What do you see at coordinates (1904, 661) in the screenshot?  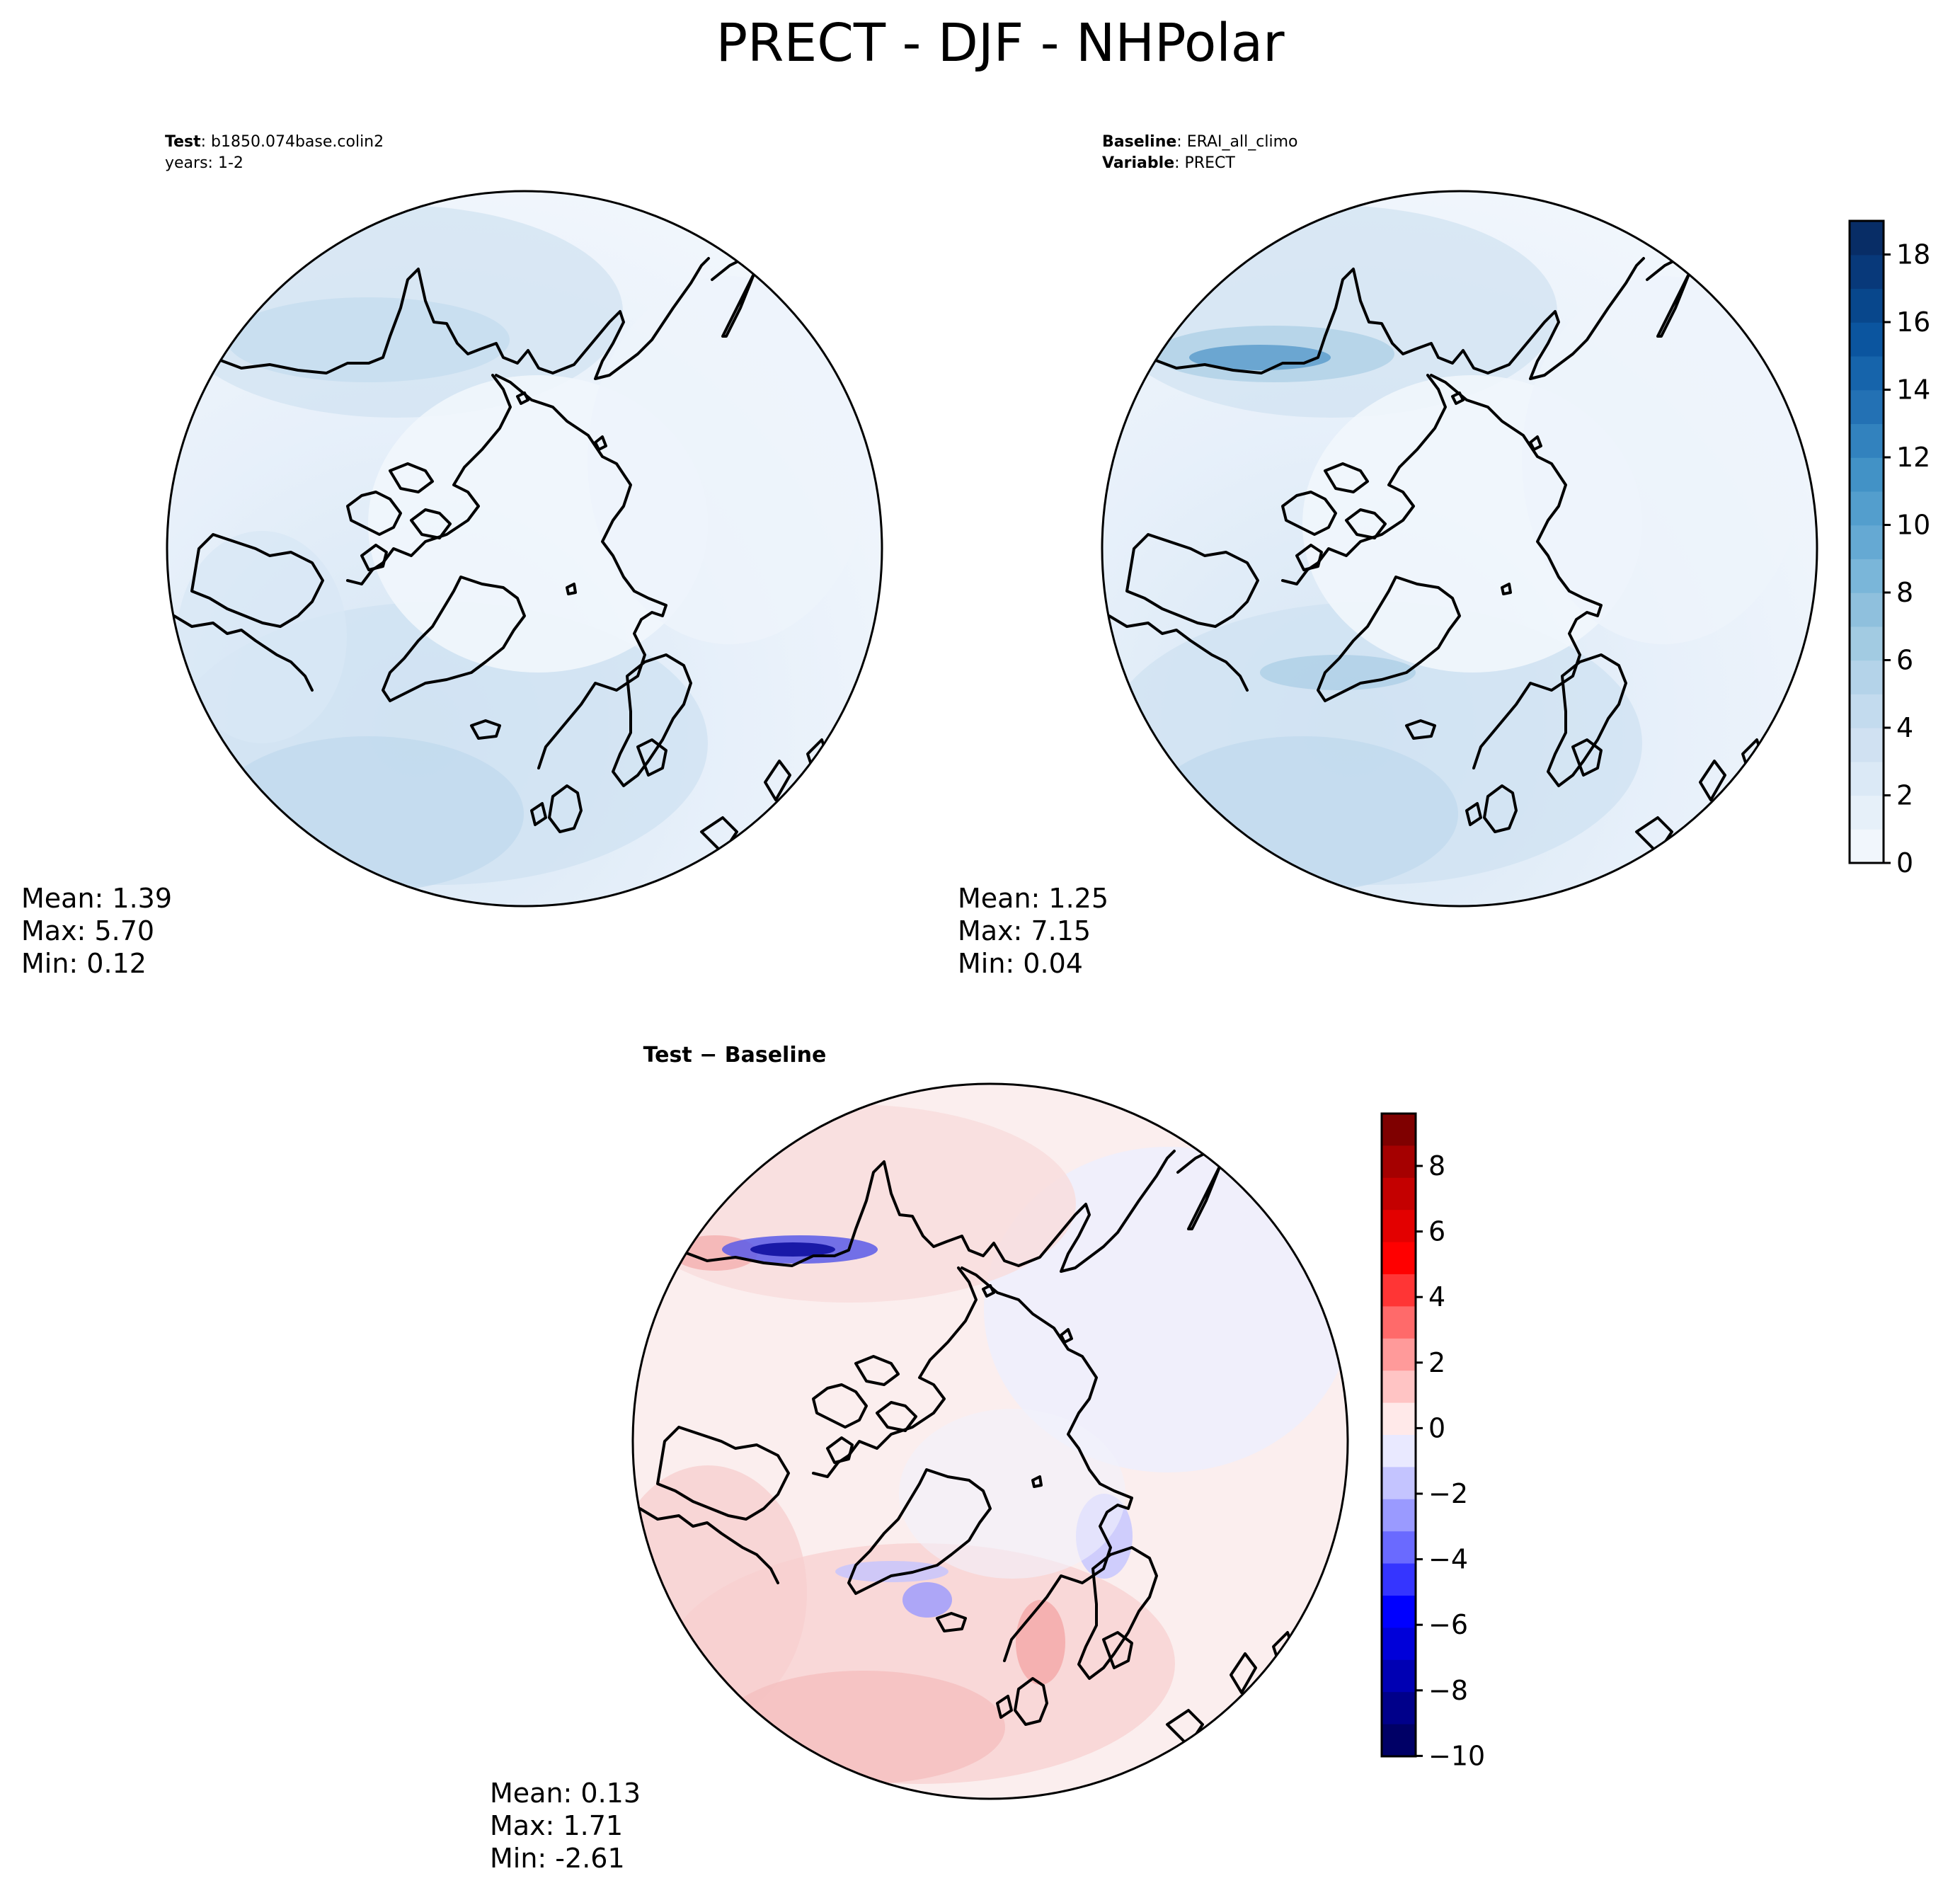 I see `colorbar-main-tick-label: 6` at bounding box center [1904, 661].